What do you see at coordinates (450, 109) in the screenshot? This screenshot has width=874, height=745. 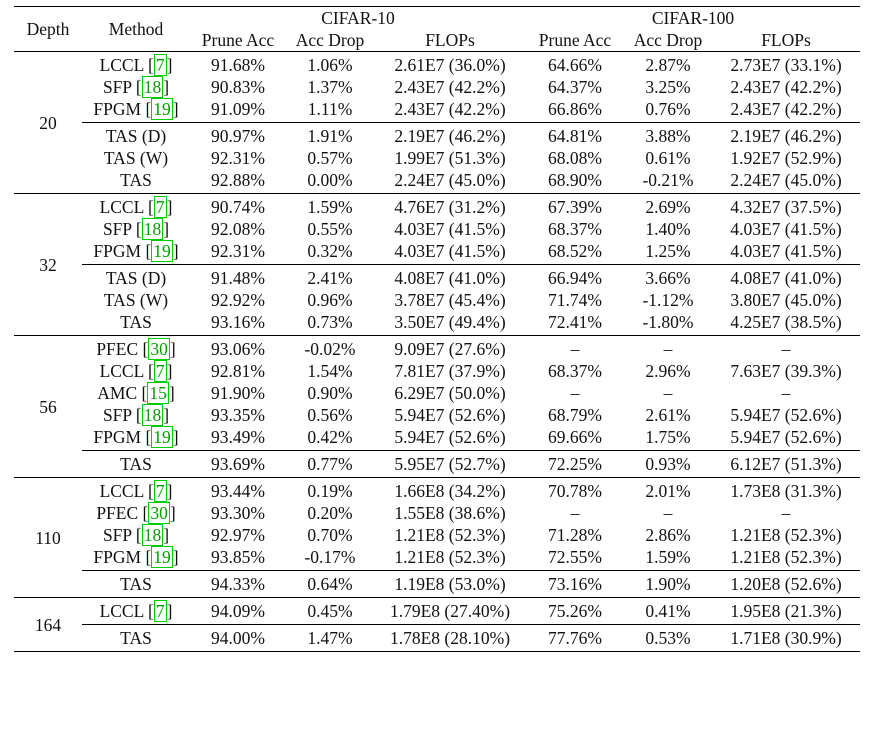 I see `c10-flops-cell: 2.43E7 (42.2%)` at bounding box center [450, 109].